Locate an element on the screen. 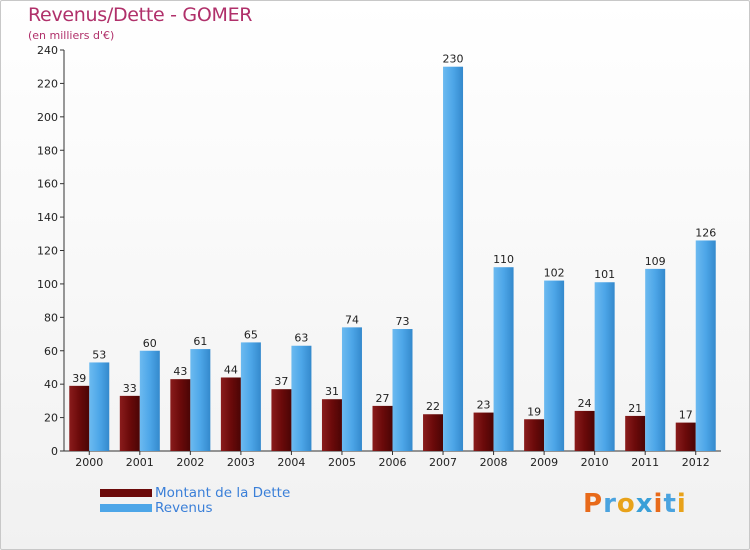 This screenshot has width=750, height=550. y-tick-label: 200 is located at coordinates (47, 117).